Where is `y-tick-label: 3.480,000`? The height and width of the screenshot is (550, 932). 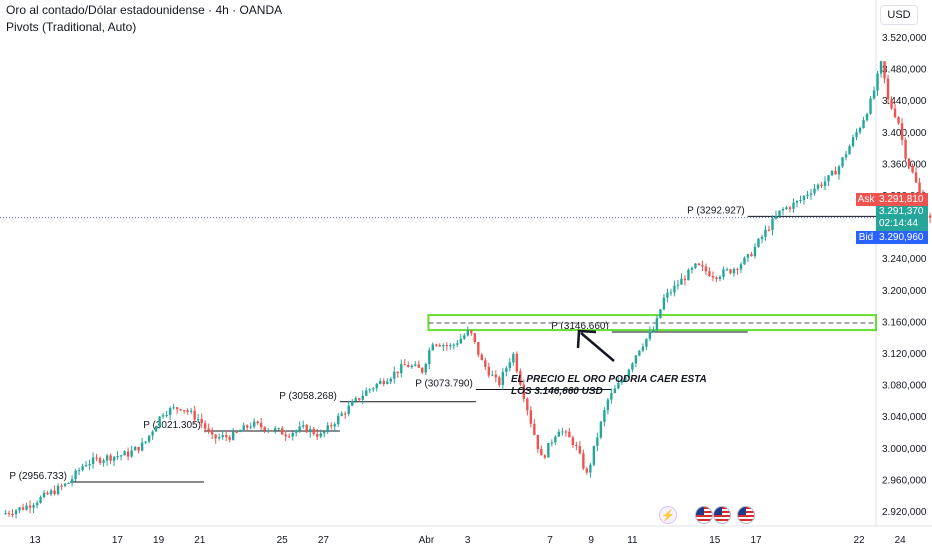
y-tick-label: 3.480,000 is located at coordinates (904, 70).